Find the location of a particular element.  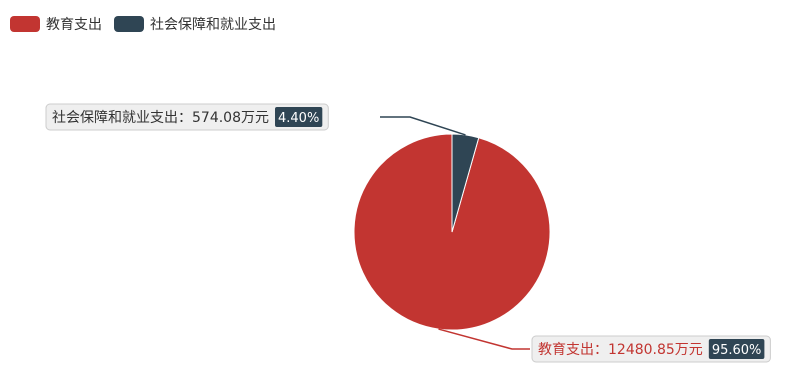

label-name-value: 社会保障和就业支出：574.08万元 is located at coordinates (160, 118).